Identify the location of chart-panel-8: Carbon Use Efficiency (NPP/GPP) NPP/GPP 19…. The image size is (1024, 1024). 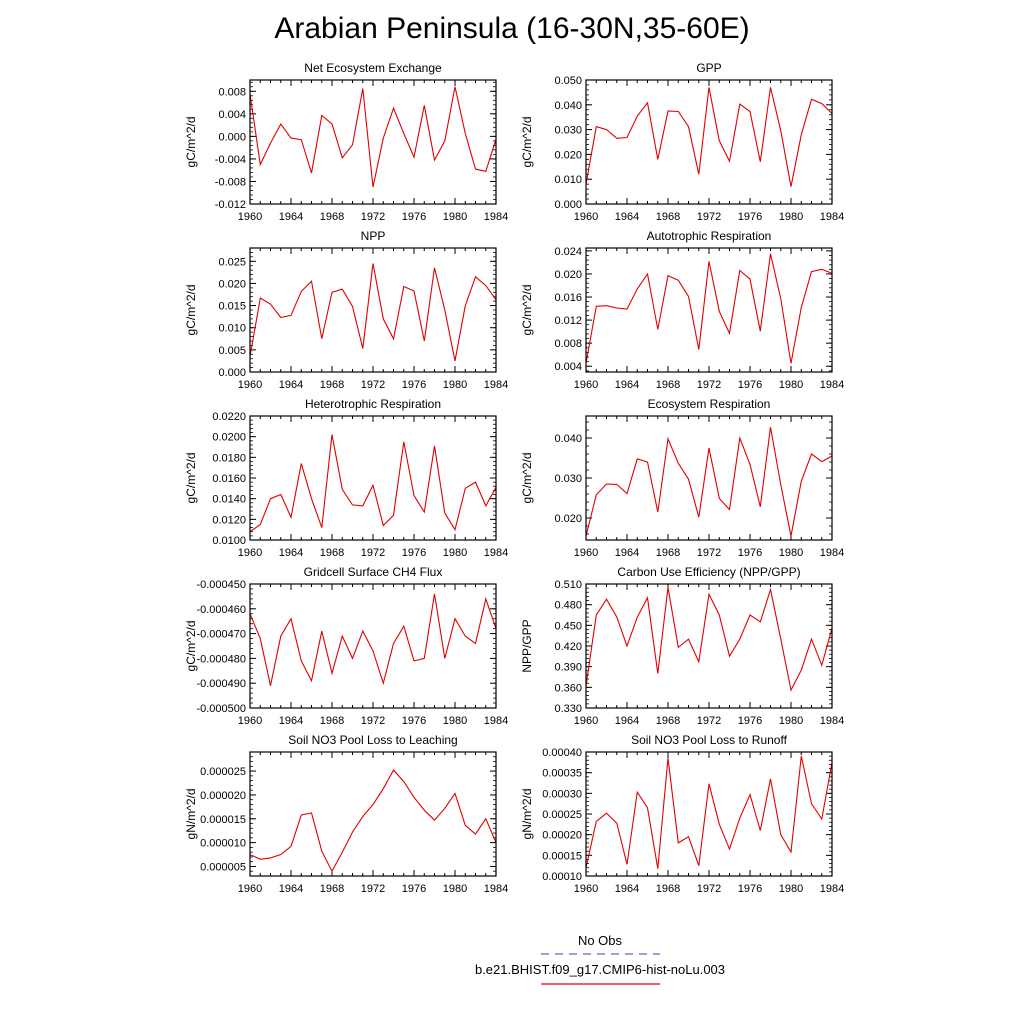
(682, 646).